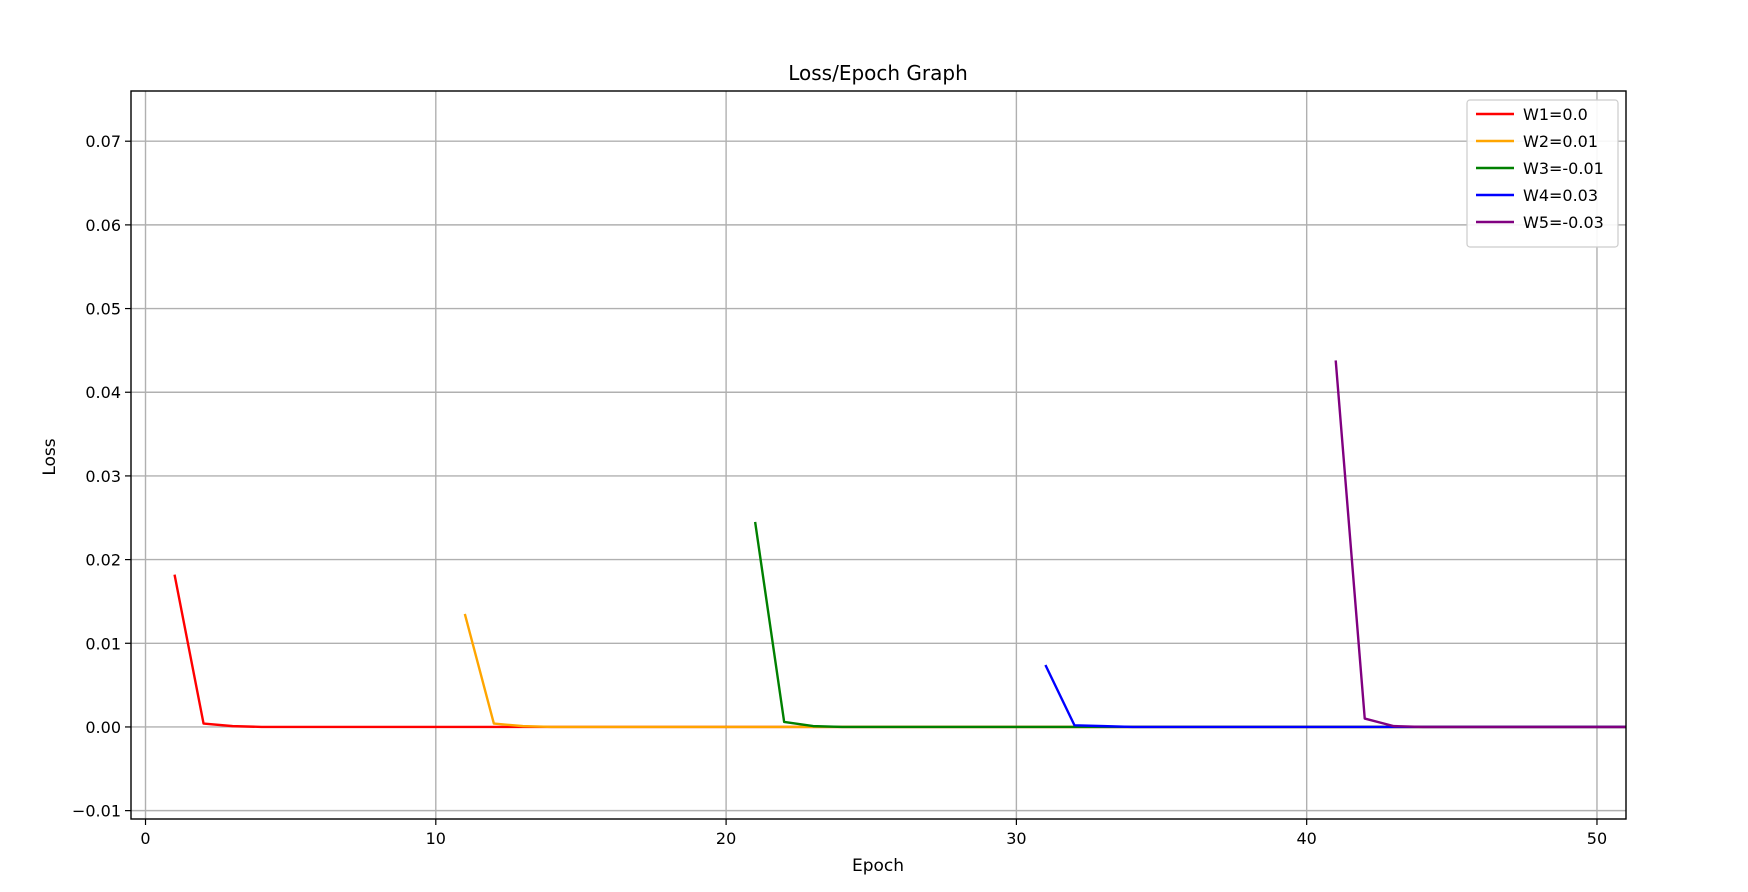 Image resolution: width=1748 pixels, height=892 pixels. I want to click on legend-label-w3: W3=-0.01, so click(1563, 168).